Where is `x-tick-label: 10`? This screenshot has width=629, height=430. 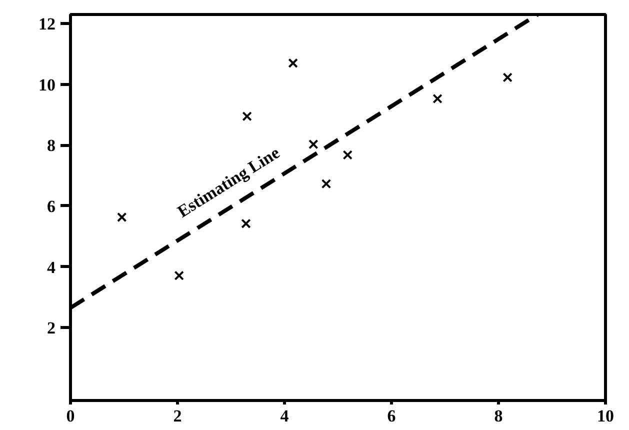
x-tick-label: 10 is located at coordinates (605, 416).